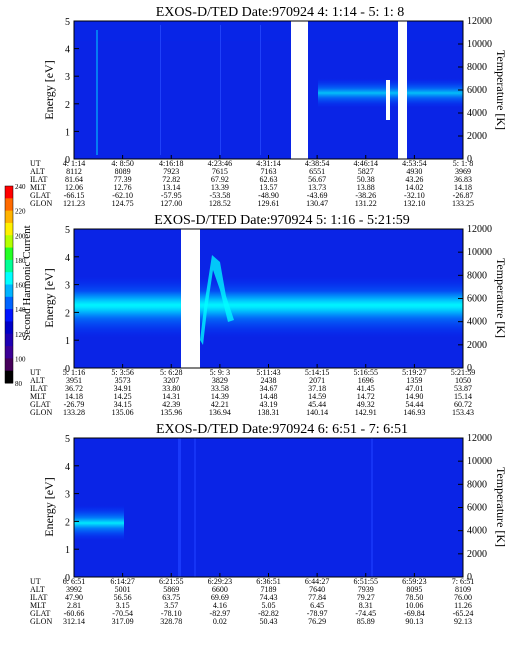  I want to click on info-cell: 4:31:14, so click(268, 163).